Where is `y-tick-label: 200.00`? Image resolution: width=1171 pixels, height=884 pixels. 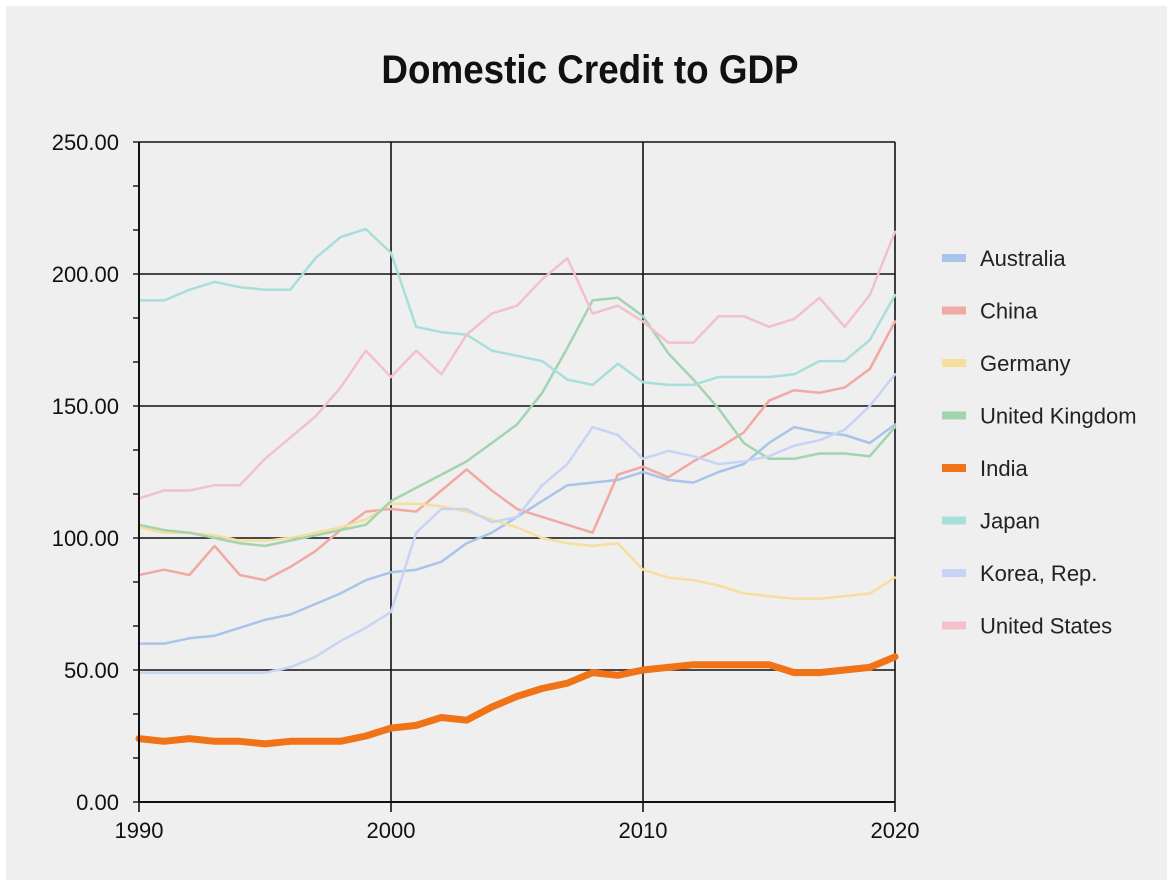
y-tick-label: 200.00 is located at coordinates (85, 274).